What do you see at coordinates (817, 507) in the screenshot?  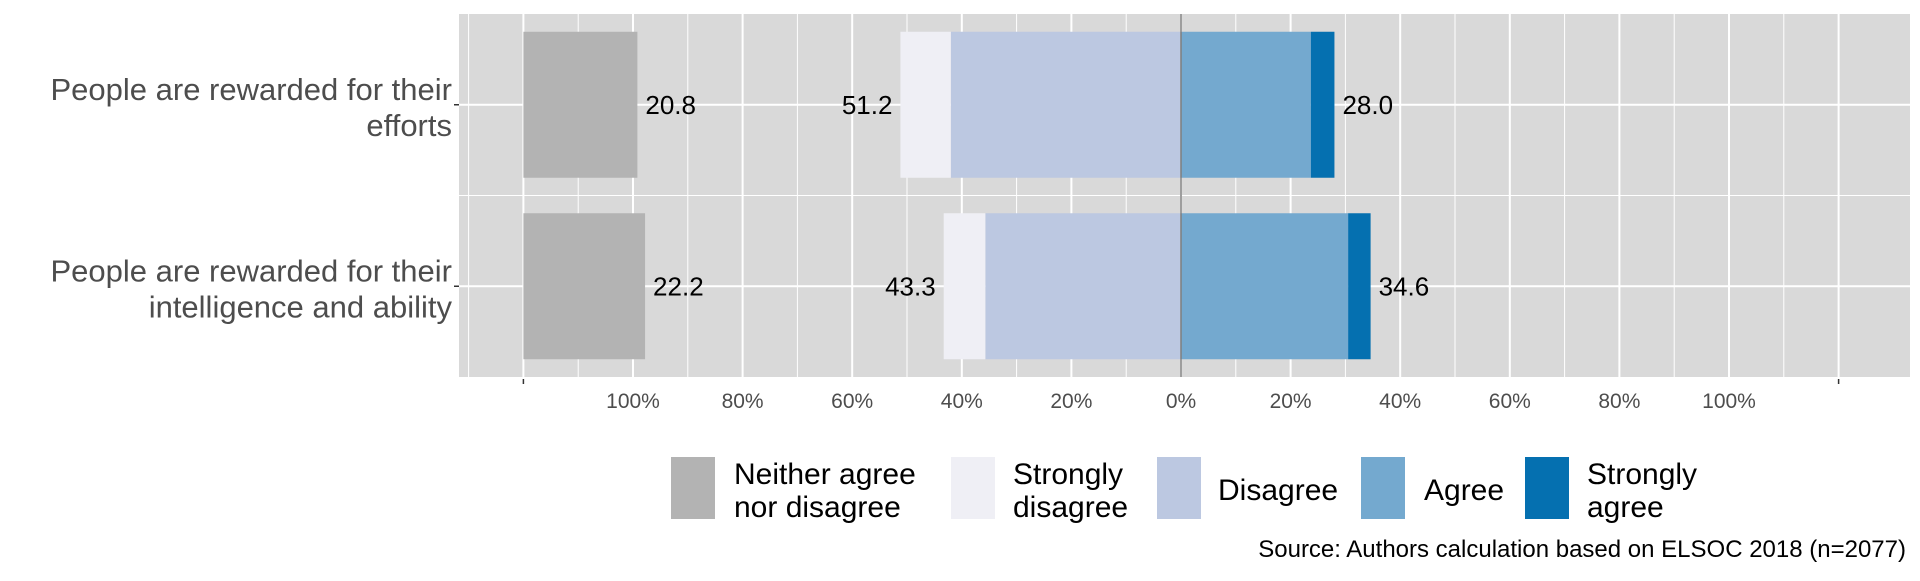 I see `legend-label-line-2: nor disagree` at bounding box center [817, 507].